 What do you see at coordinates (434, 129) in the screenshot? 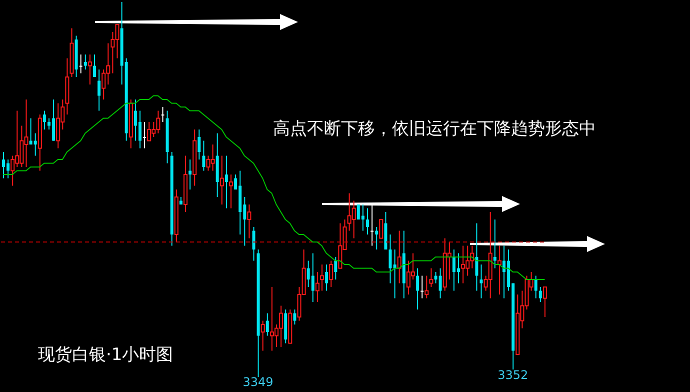
I see `annotation: 高点不断下移，依旧运行在下降趋势形态中` at bounding box center [434, 129].